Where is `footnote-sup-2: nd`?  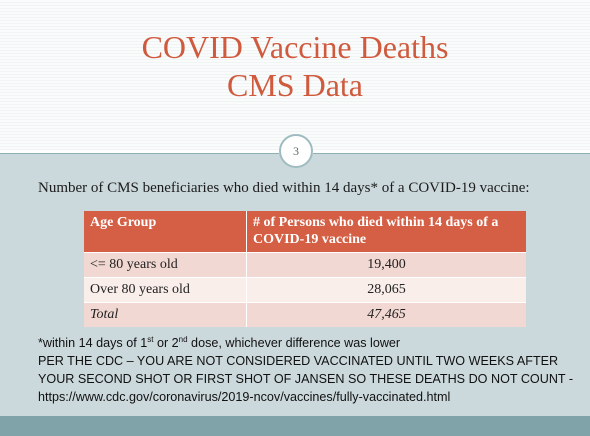
footnote-sup-2: nd is located at coordinates (183, 339).